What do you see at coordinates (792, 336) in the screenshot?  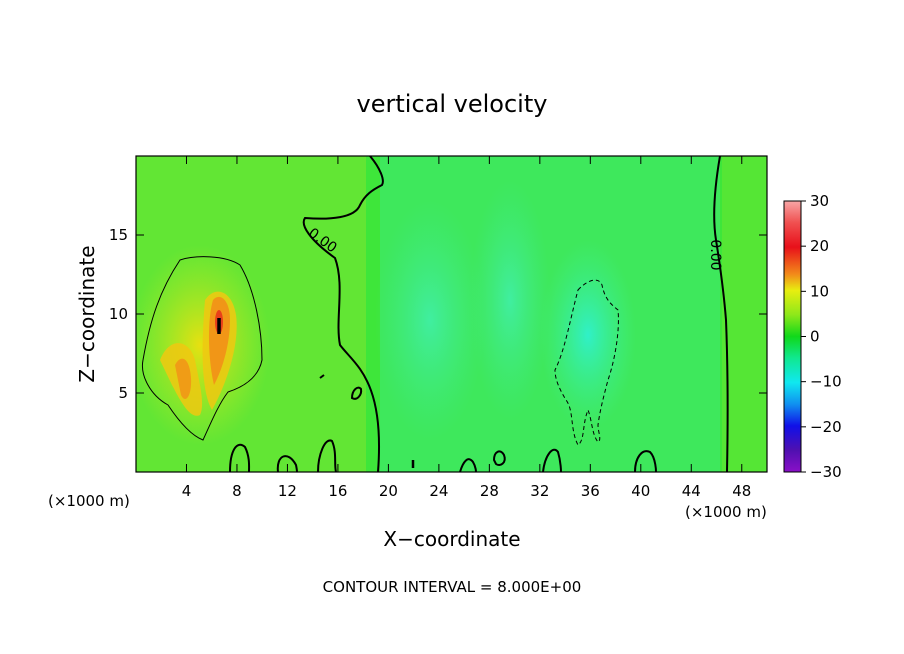 I see `colorbar-gradient` at bounding box center [792, 336].